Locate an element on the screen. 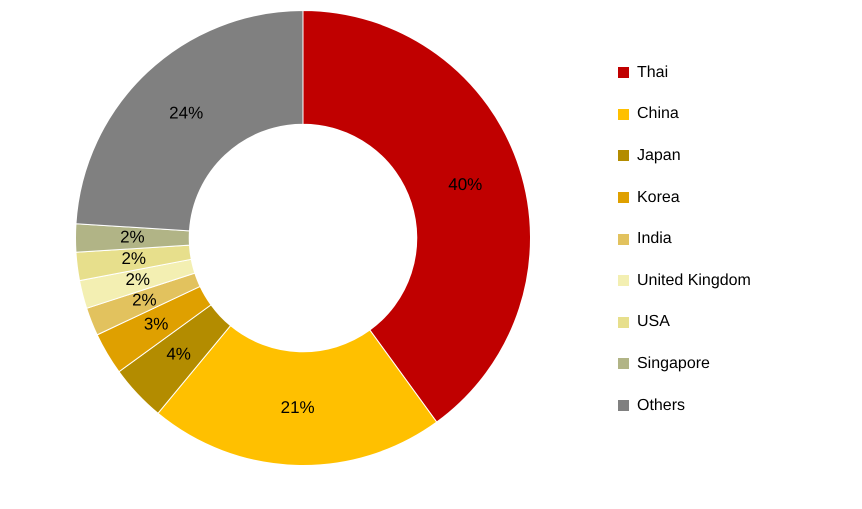 The image size is (862, 509). legend-label: Others is located at coordinates (661, 405).